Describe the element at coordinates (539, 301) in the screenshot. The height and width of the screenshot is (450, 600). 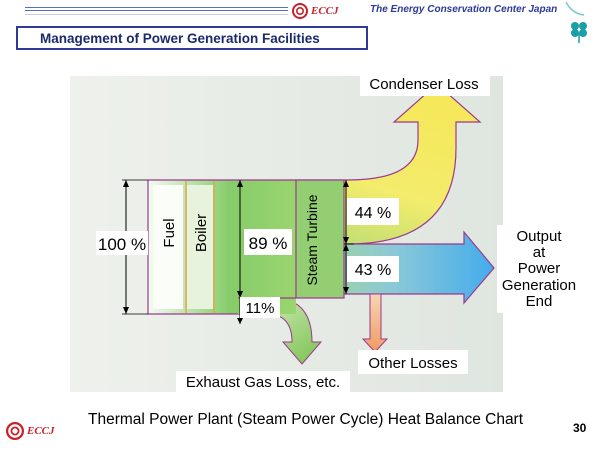
I see `output-label-line: End` at that location.